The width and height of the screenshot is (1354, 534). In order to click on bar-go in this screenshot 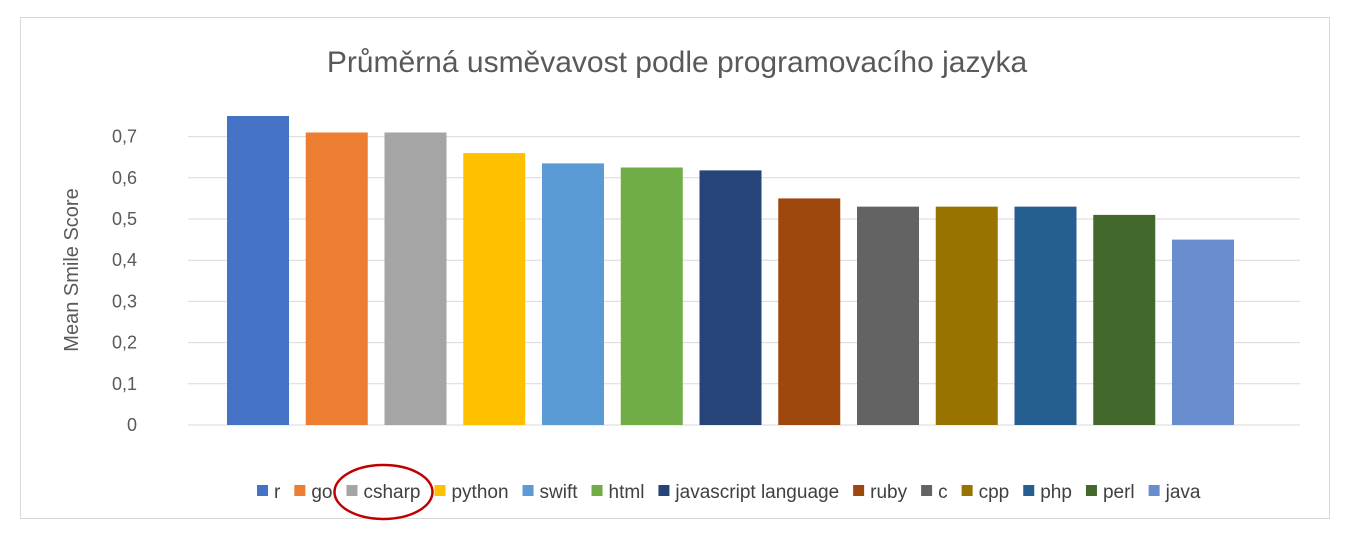, I will do `click(336, 279)`.